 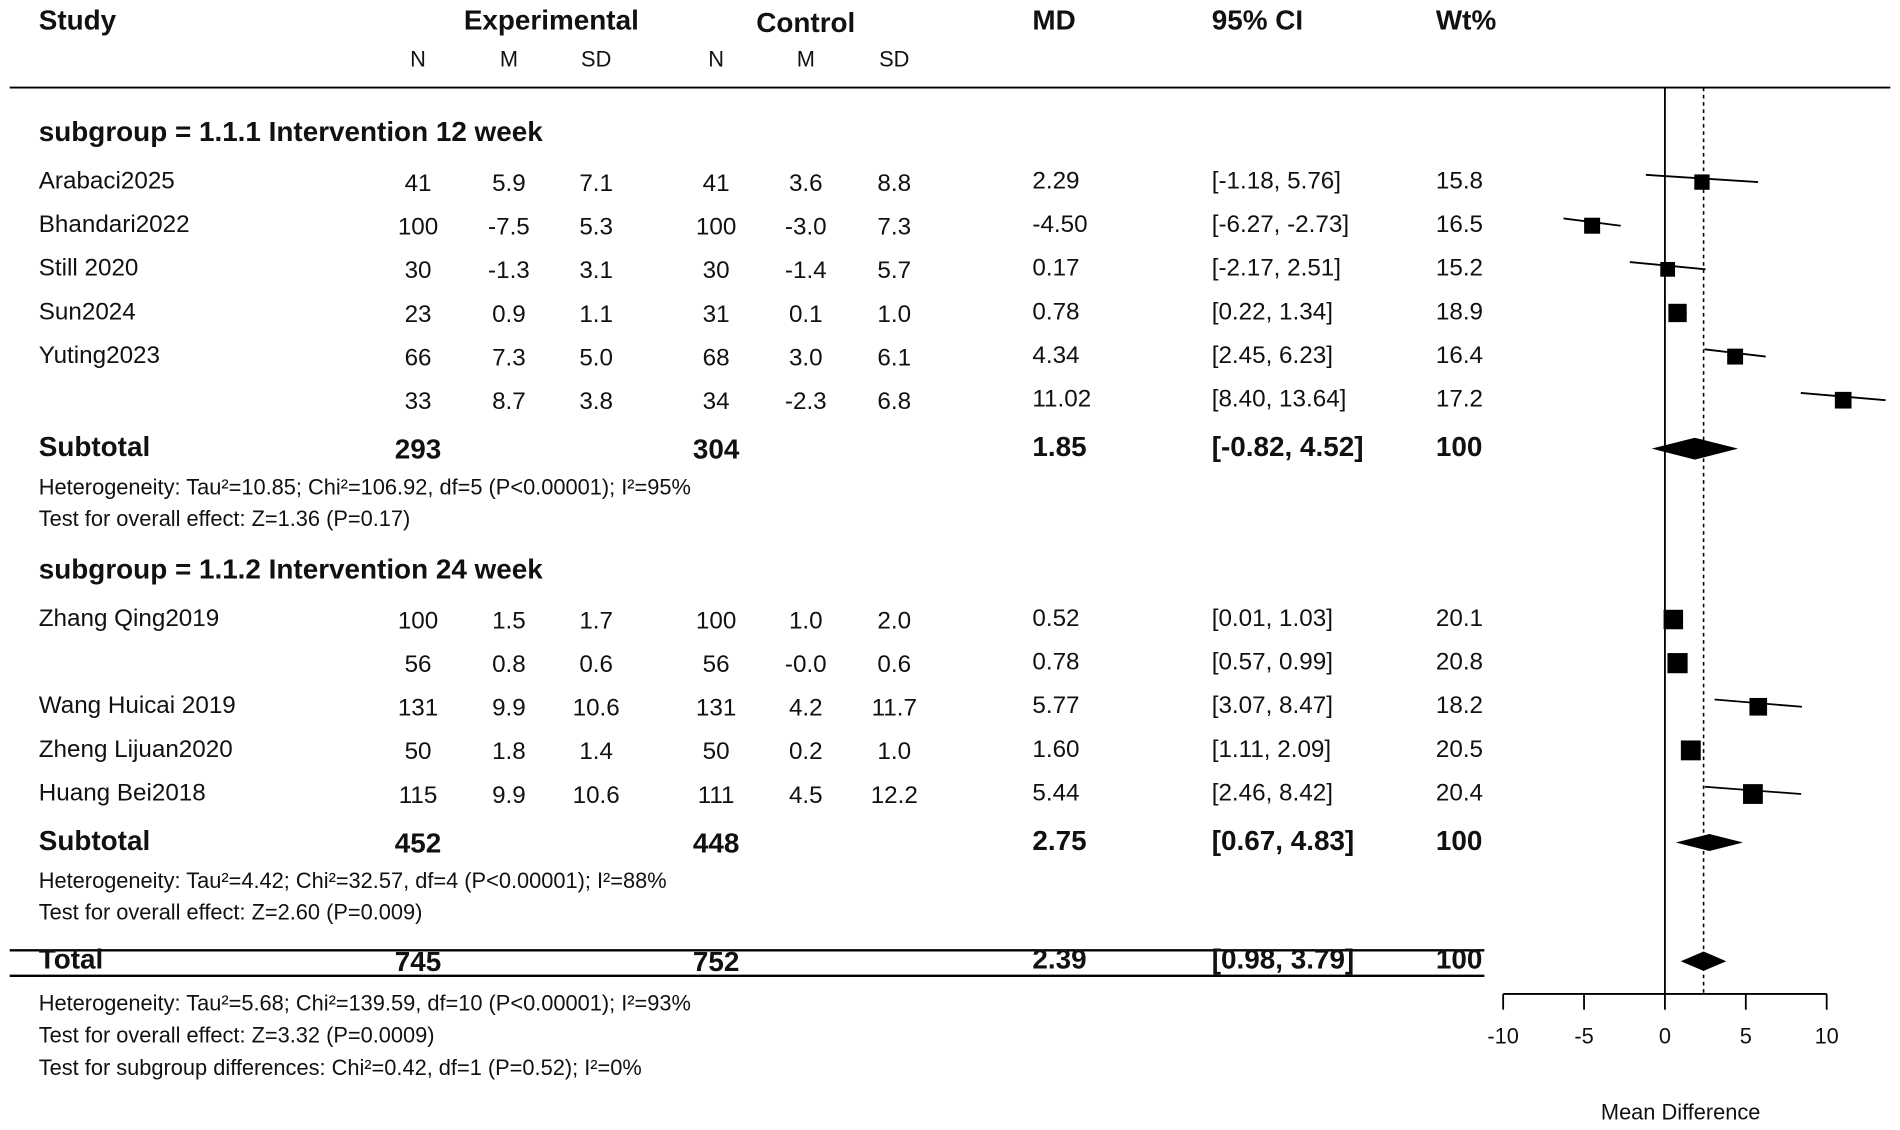 I want to click on study-wt: 20.1, so click(x=1459, y=618).